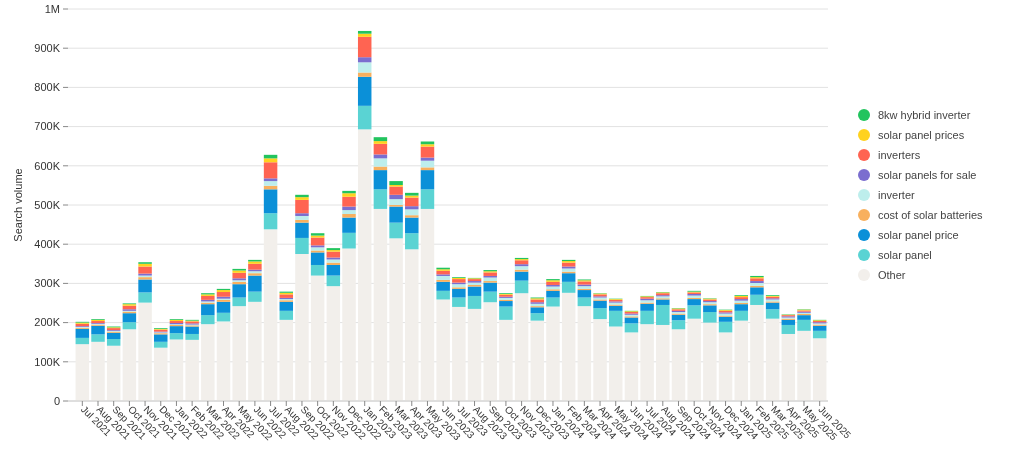 The image size is (1024, 456). What do you see at coordinates (47, 361) in the screenshot?
I see `y-tick-label: 100K` at bounding box center [47, 361].